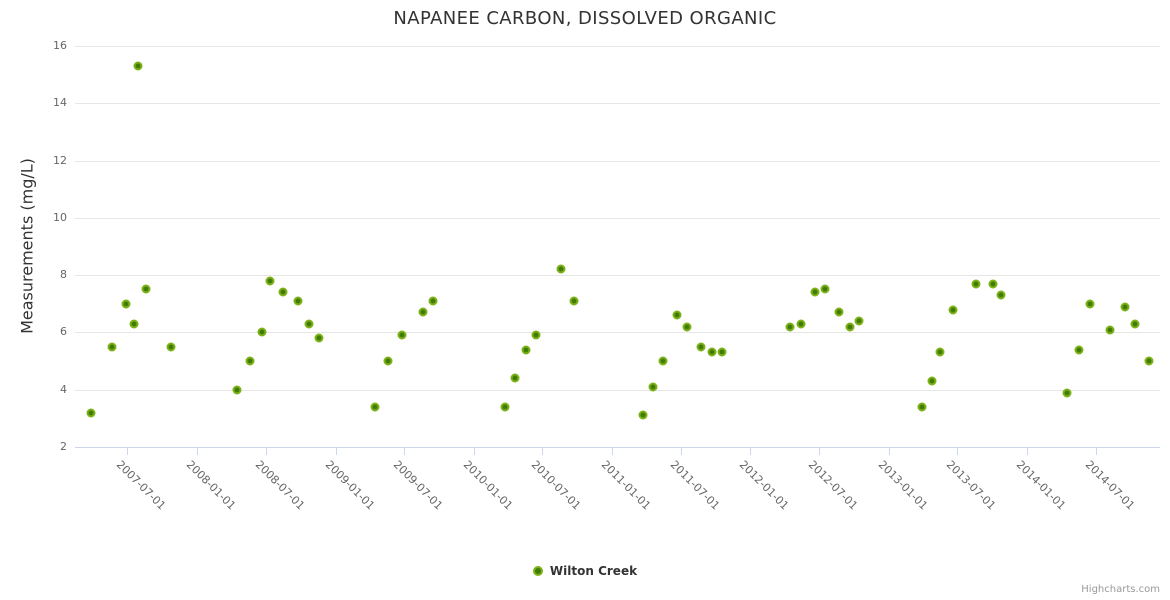 The height and width of the screenshot is (600, 1170). I want to click on legend-item-wilton-creek: Wilton Creek, so click(585, 571).